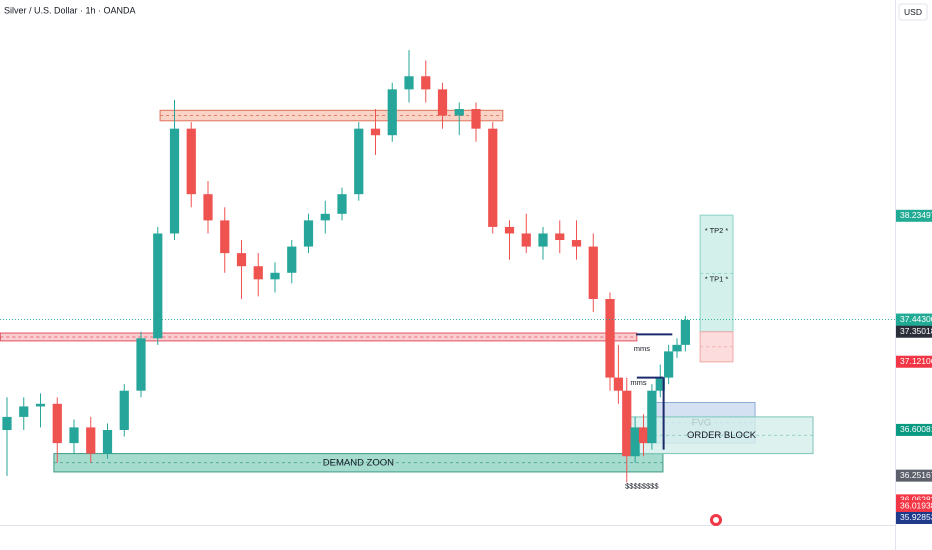 This screenshot has width=932, height=550. What do you see at coordinates (722, 435) in the screenshot?
I see `zone-label: ORDER BLOCK` at bounding box center [722, 435].